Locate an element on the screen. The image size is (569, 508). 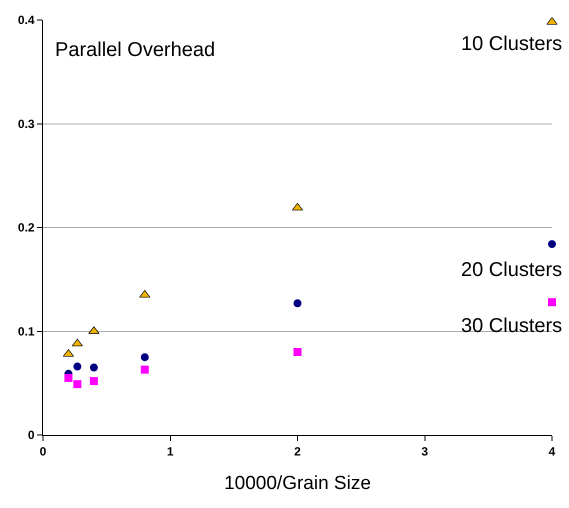
series-label: 20 Clusters is located at coordinates (511, 270).